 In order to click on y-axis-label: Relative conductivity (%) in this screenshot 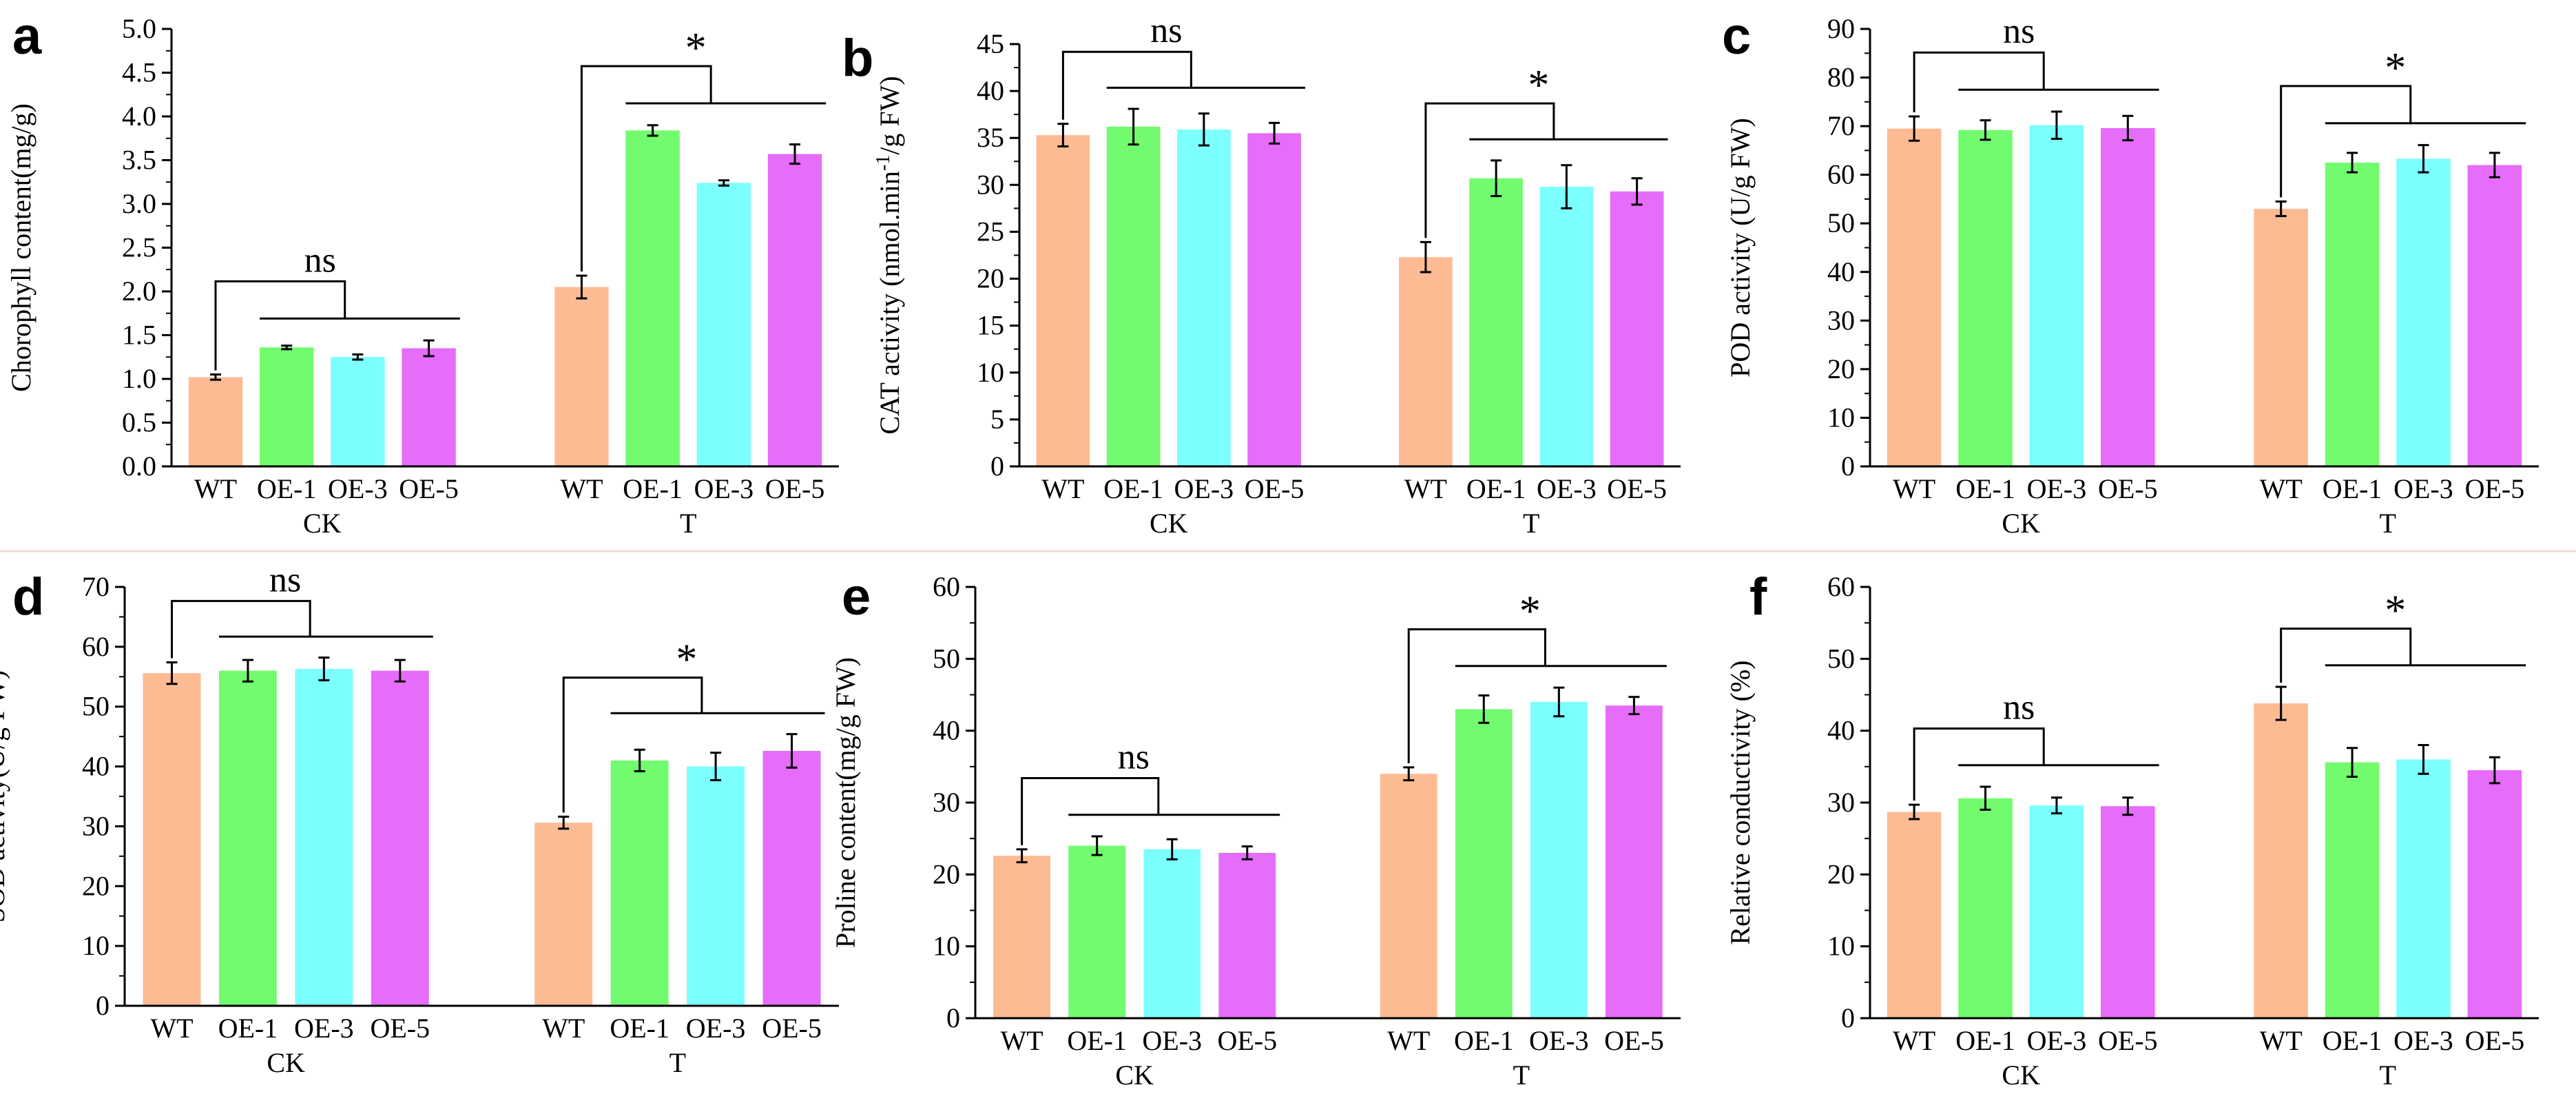, I will do `click(1740, 802)`.